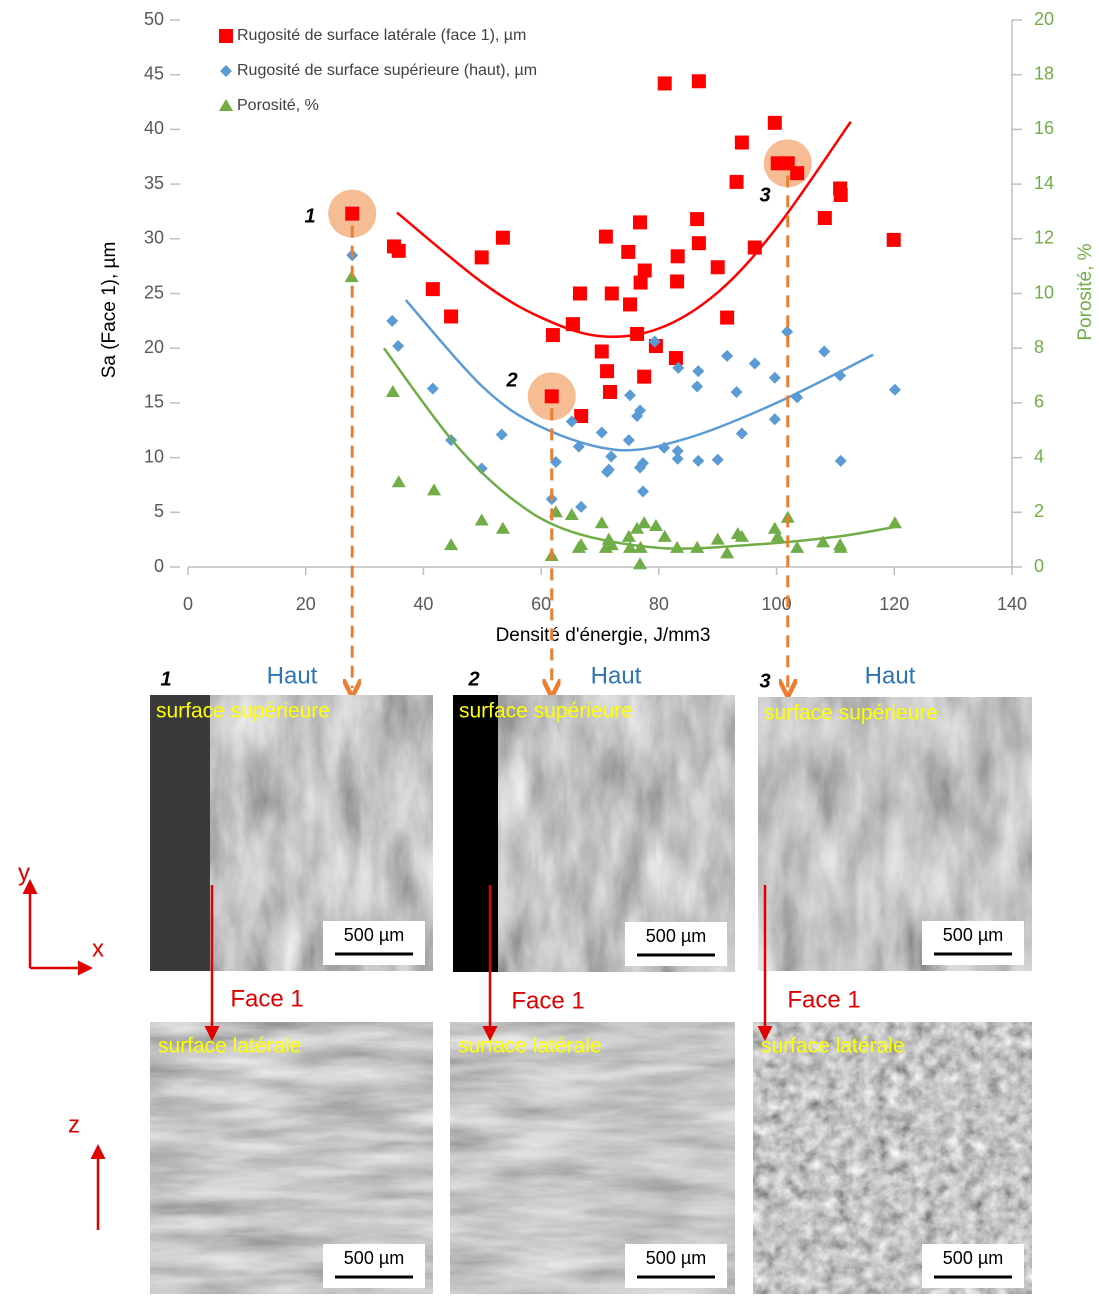 The image size is (1099, 1299). I want to click on y2-tick-label: 0, so click(1039, 566).